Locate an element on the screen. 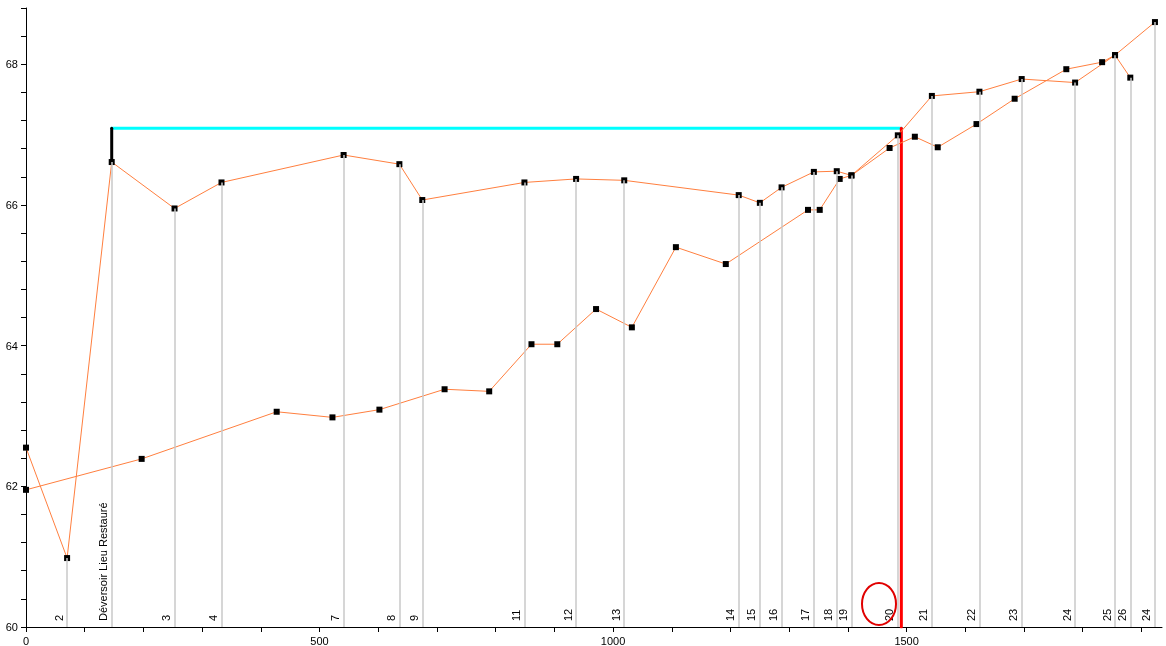  annotation: 2 is located at coordinates (58, 617).